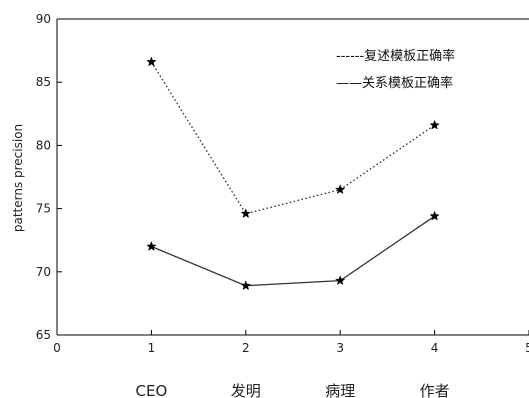 The width and height of the screenshot is (529, 398). What do you see at coordinates (18, 178) in the screenshot?
I see `y-axis-title: patterns precision` at bounding box center [18, 178].